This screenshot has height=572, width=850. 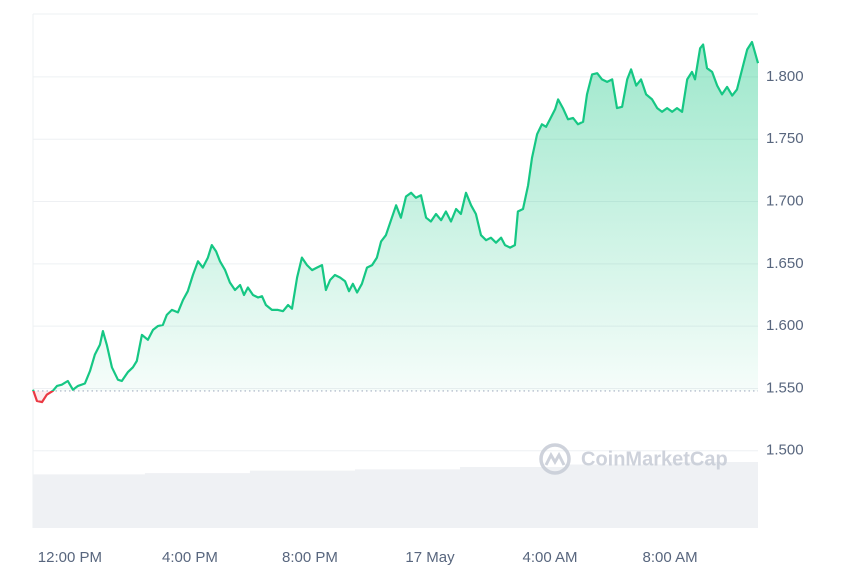 I want to click on watermark-logo-mark, so click(x=555, y=458).